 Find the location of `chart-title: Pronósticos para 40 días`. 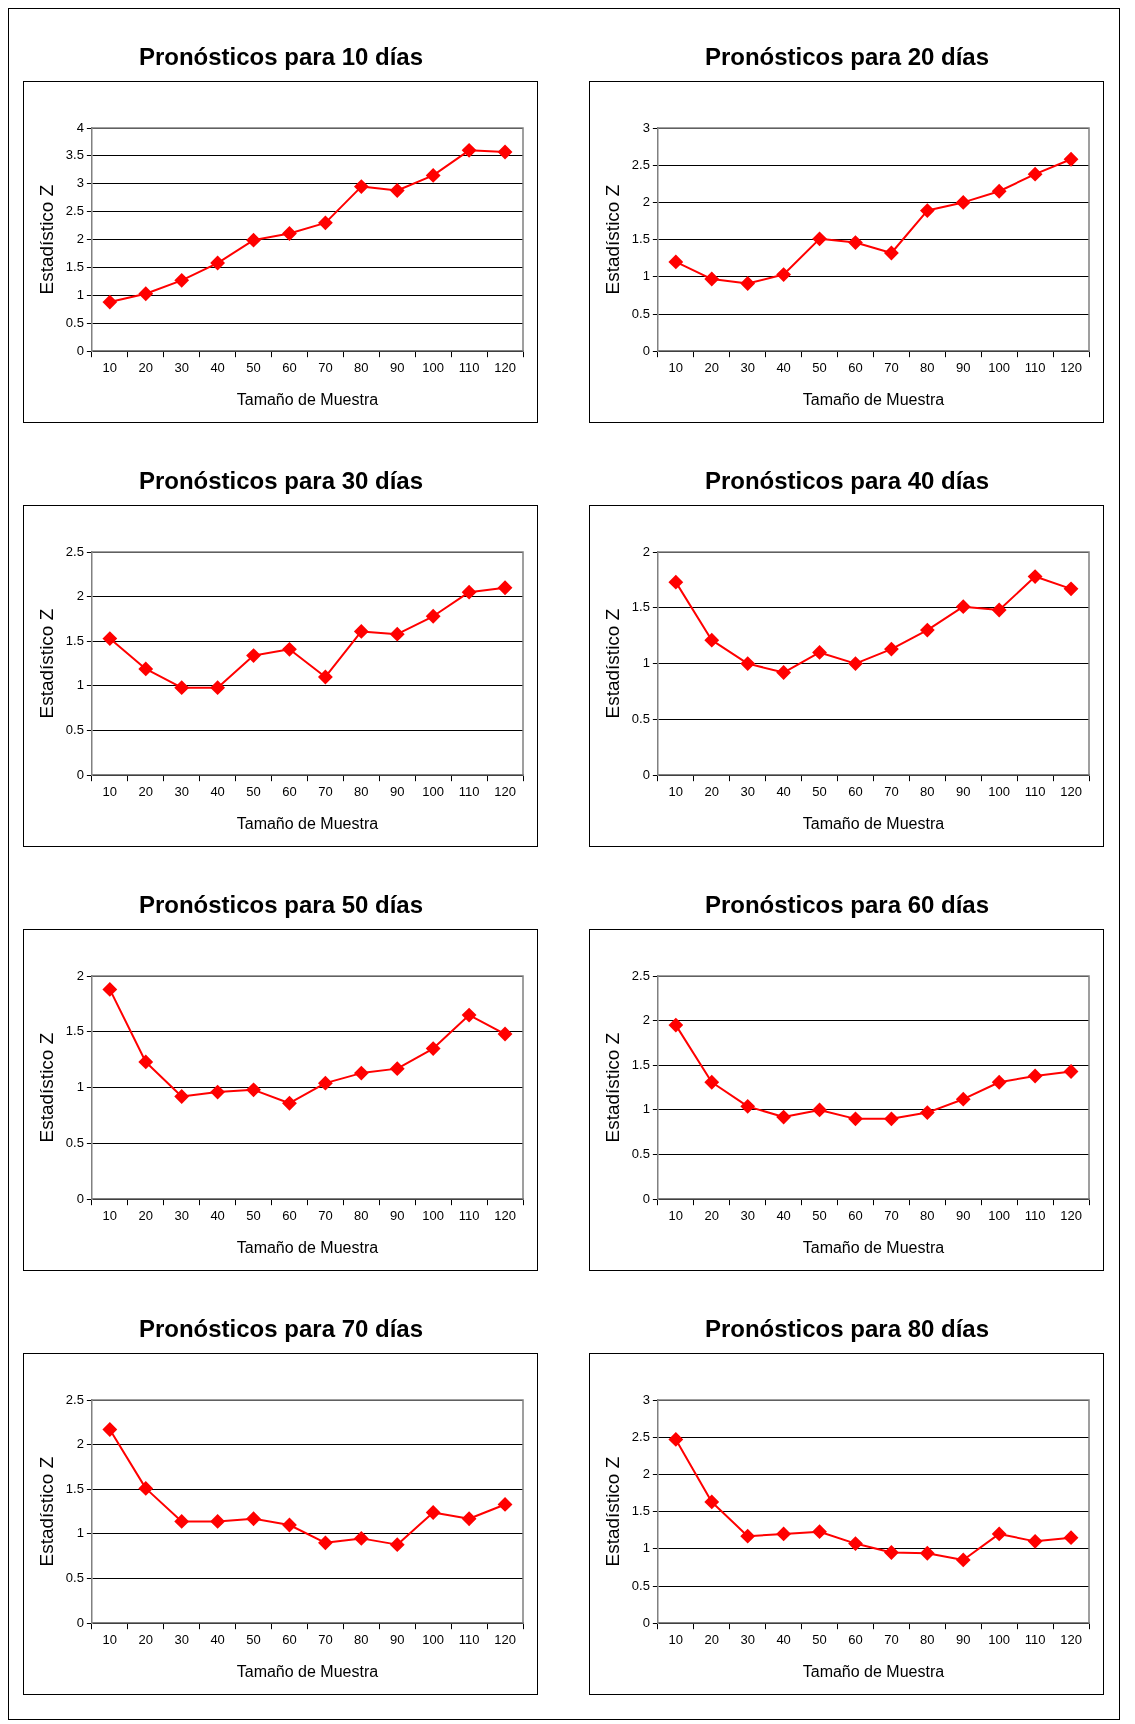

chart-title: Pronósticos para 40 días is located at coordinates (847, 481).